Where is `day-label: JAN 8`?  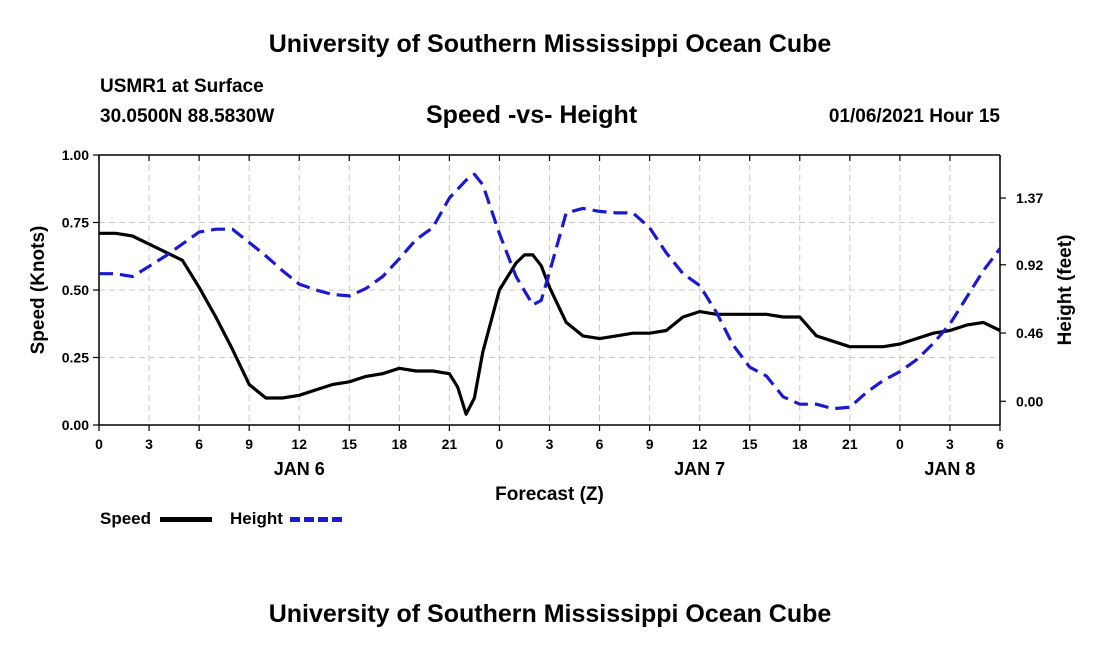 day-label: JAN 8 is located at coordinates (949, 469).